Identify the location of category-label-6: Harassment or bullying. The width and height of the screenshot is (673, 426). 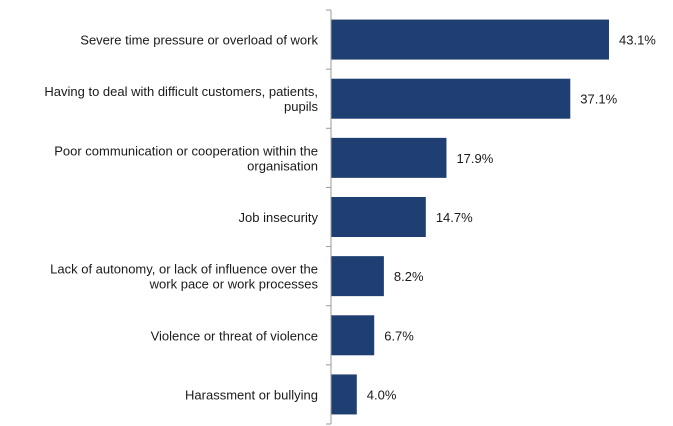
(251, 394).